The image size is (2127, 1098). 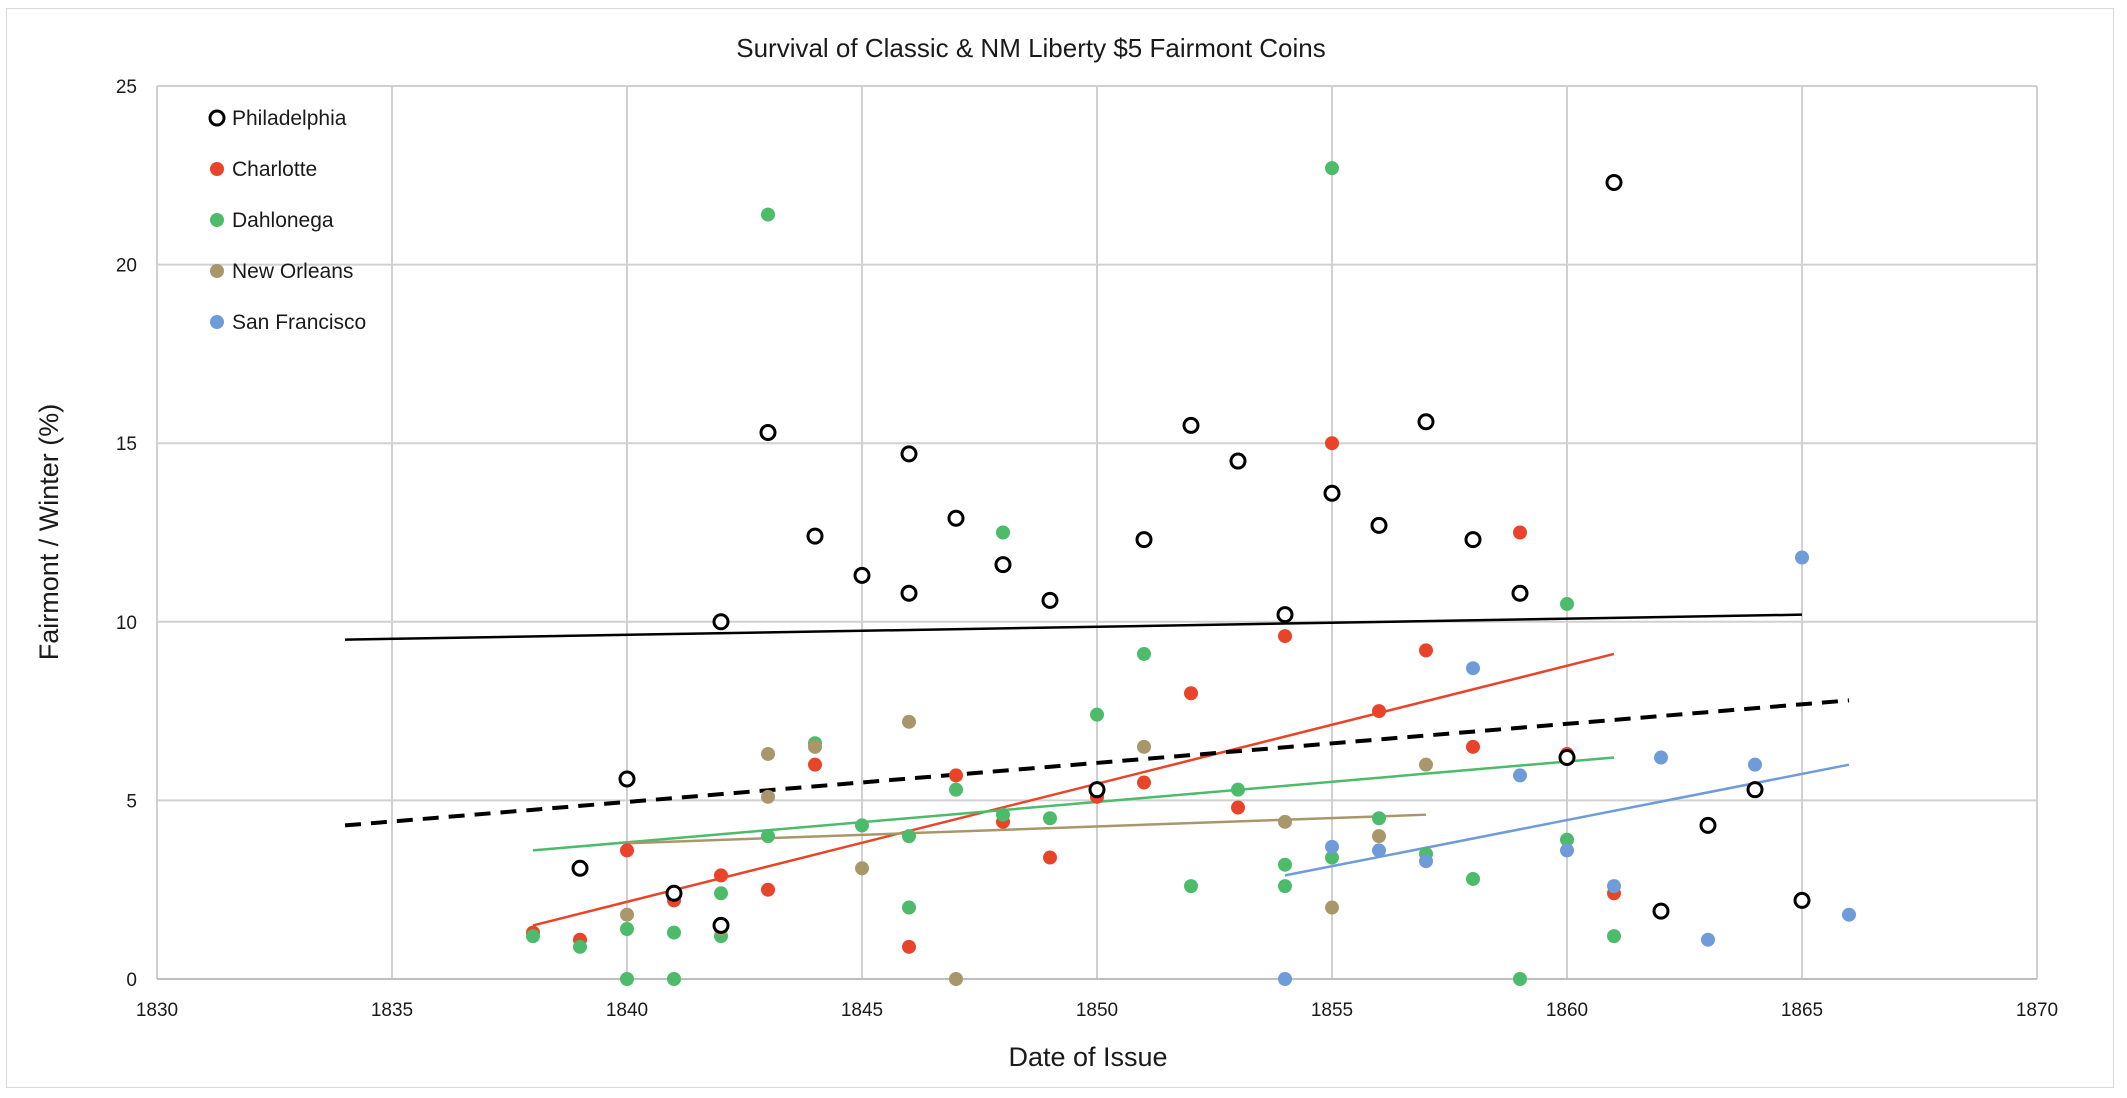 What do you see at coordinates (131, 980) in the screenshot?
I see `y-tick-label: 0` at bounding box center [131, 980].